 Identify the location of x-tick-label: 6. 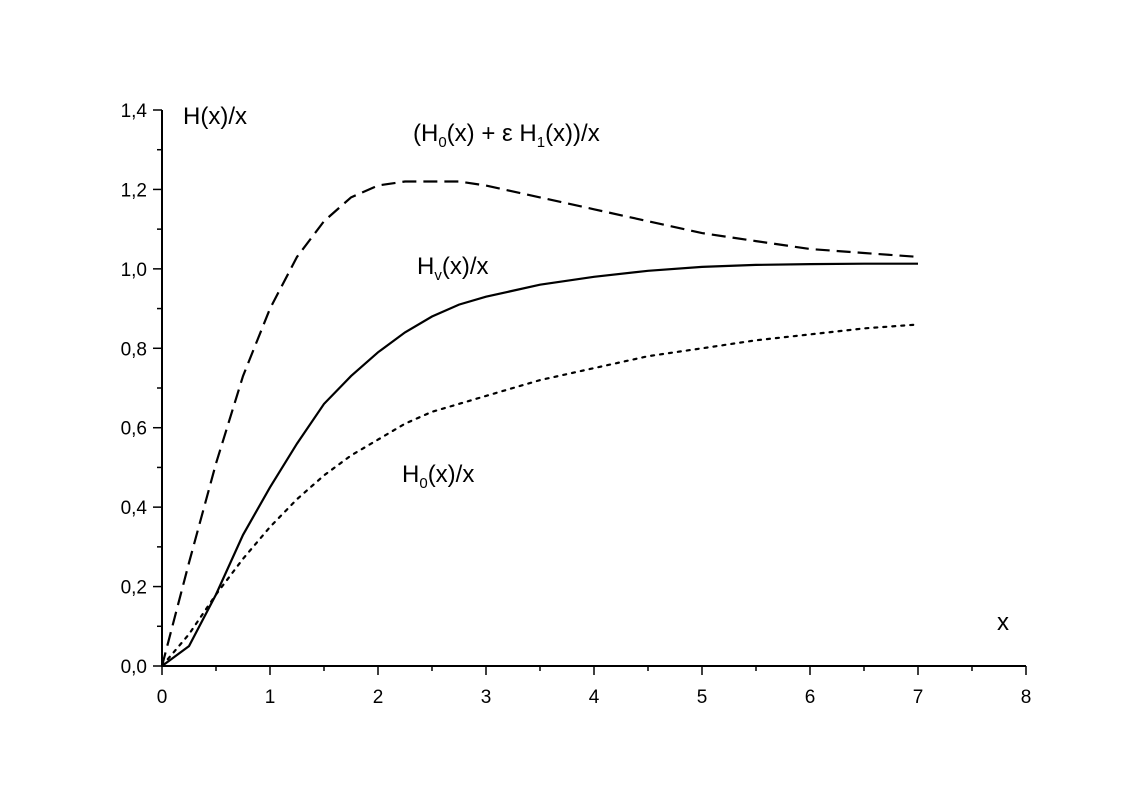
(810, 697).